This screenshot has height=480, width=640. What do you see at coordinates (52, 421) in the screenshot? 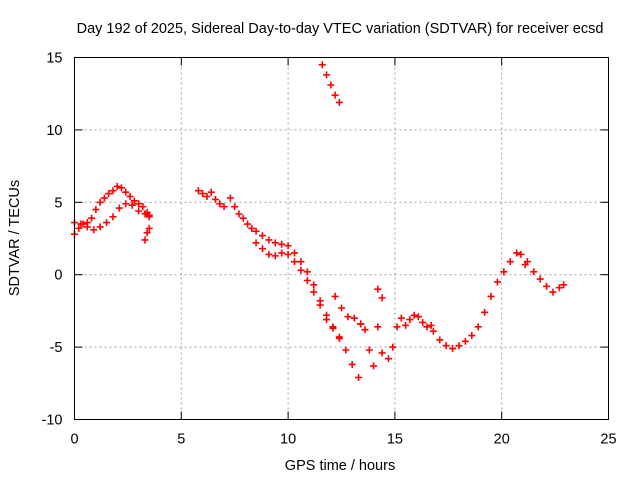
I see `y-tick-label: -10` at bounding box center [52, 421].